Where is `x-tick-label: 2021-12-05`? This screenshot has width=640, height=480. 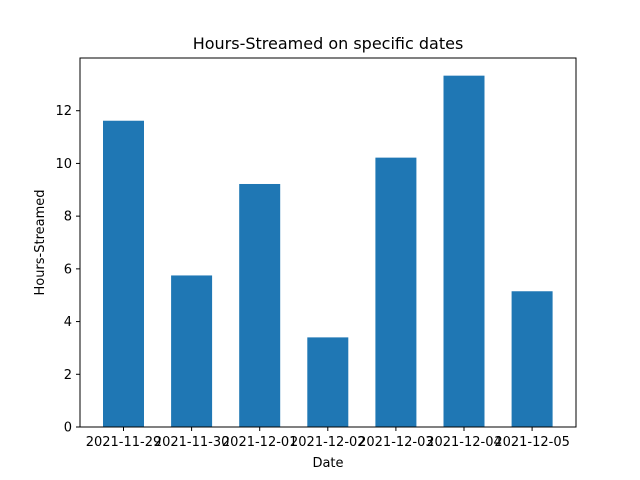
x-tick-label: 2021-12-05 is located at coordinates (532, 442).